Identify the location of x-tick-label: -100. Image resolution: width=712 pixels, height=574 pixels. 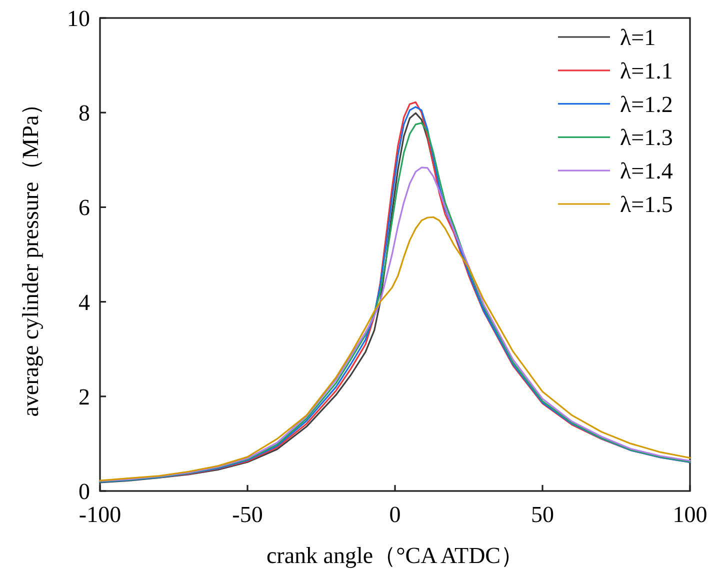
(100, 514).